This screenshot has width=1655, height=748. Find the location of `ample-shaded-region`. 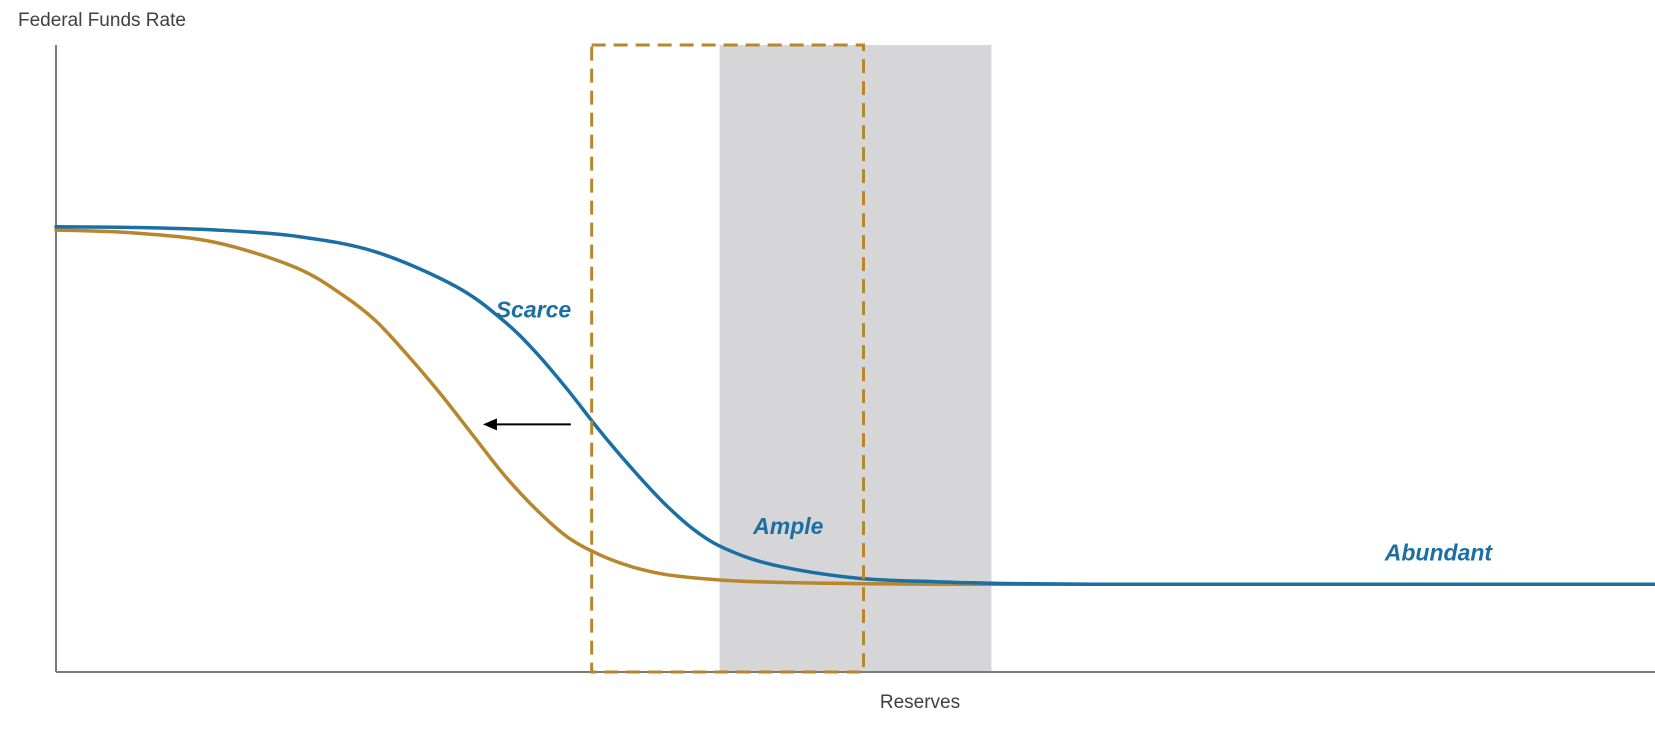

ample-shaded-region is located at coordinates (855, 358).